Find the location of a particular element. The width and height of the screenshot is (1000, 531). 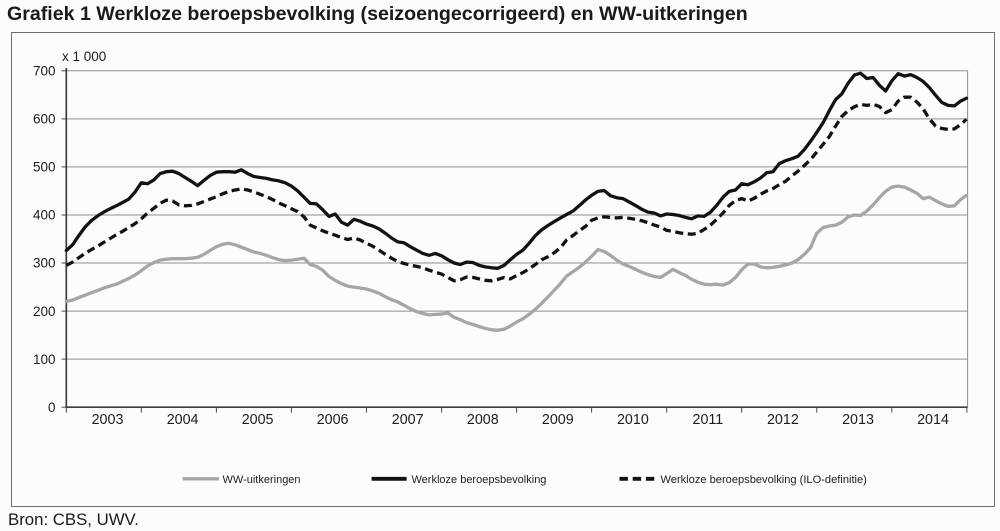

svg-text: 600 is located at coordinates (44, 119).